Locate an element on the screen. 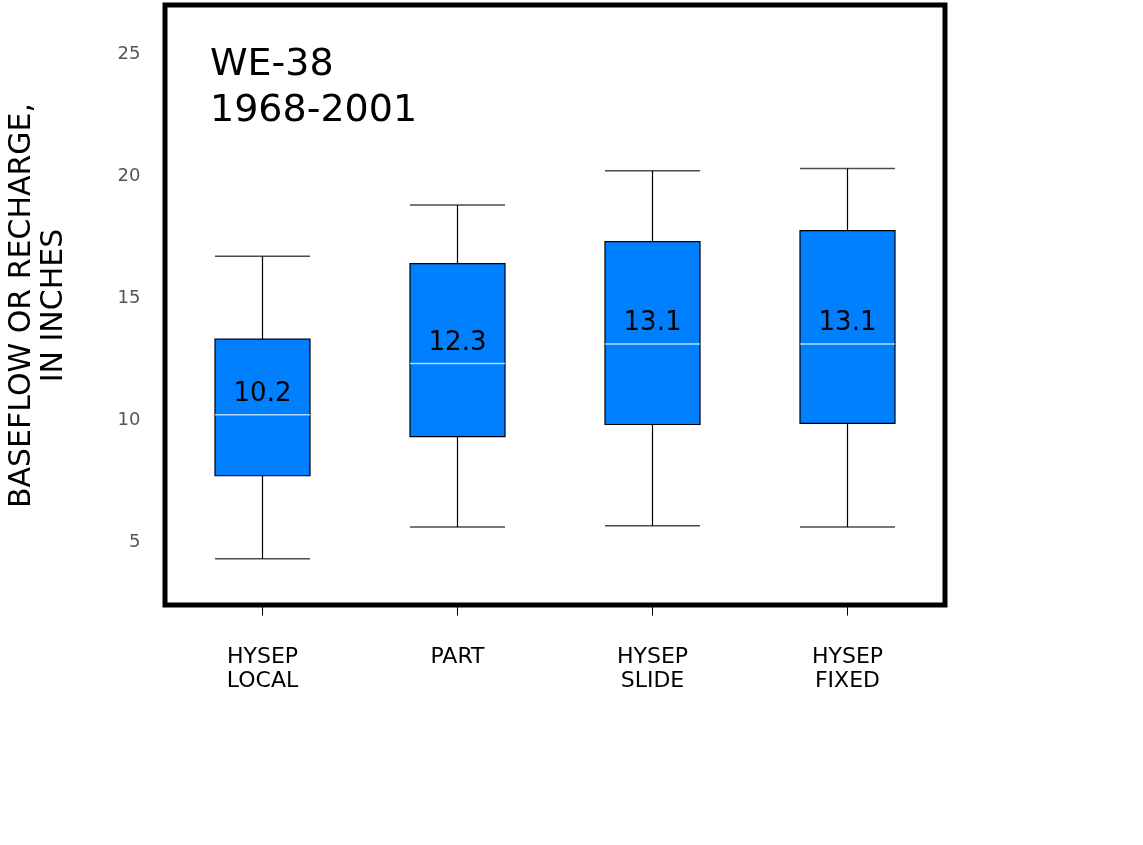 This screenshot has height=845, width=1143. y-tick-label: 20 is located at coordinates (129, 175).